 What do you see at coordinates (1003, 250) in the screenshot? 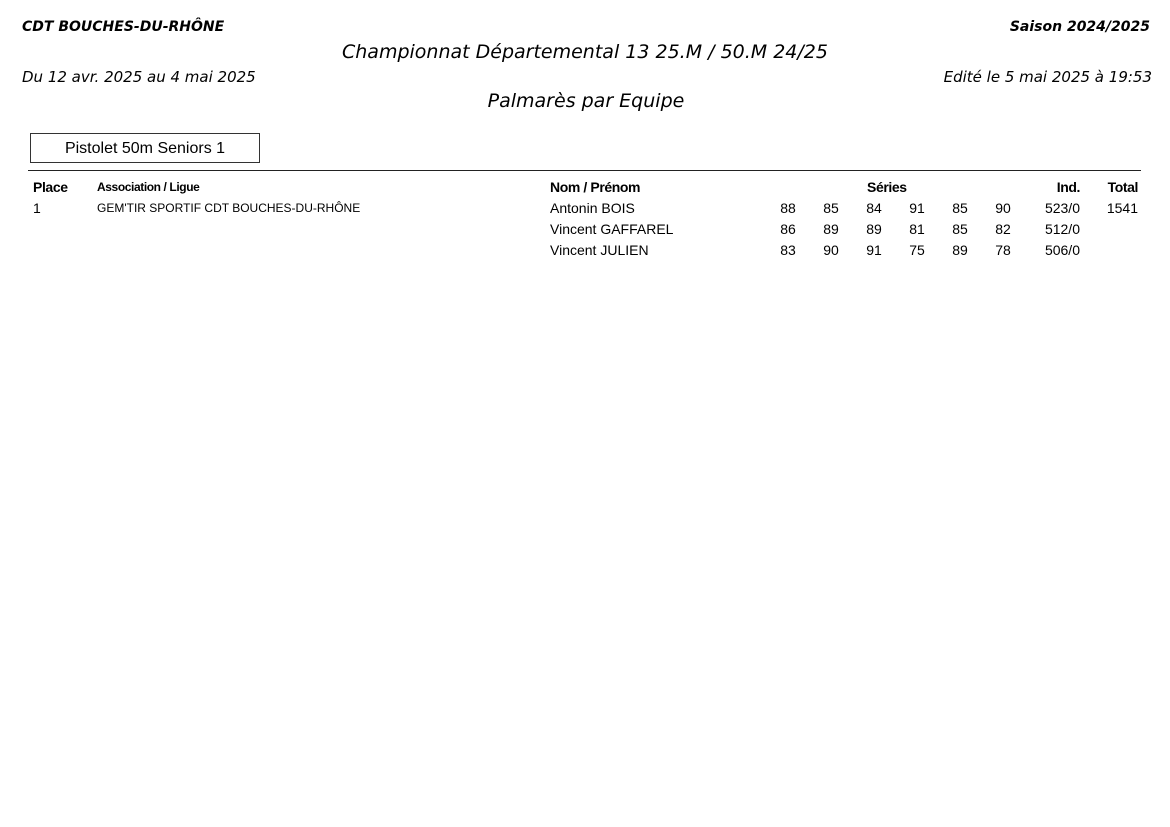
I see `series-score: 78` at bounding box center [1003, 250].